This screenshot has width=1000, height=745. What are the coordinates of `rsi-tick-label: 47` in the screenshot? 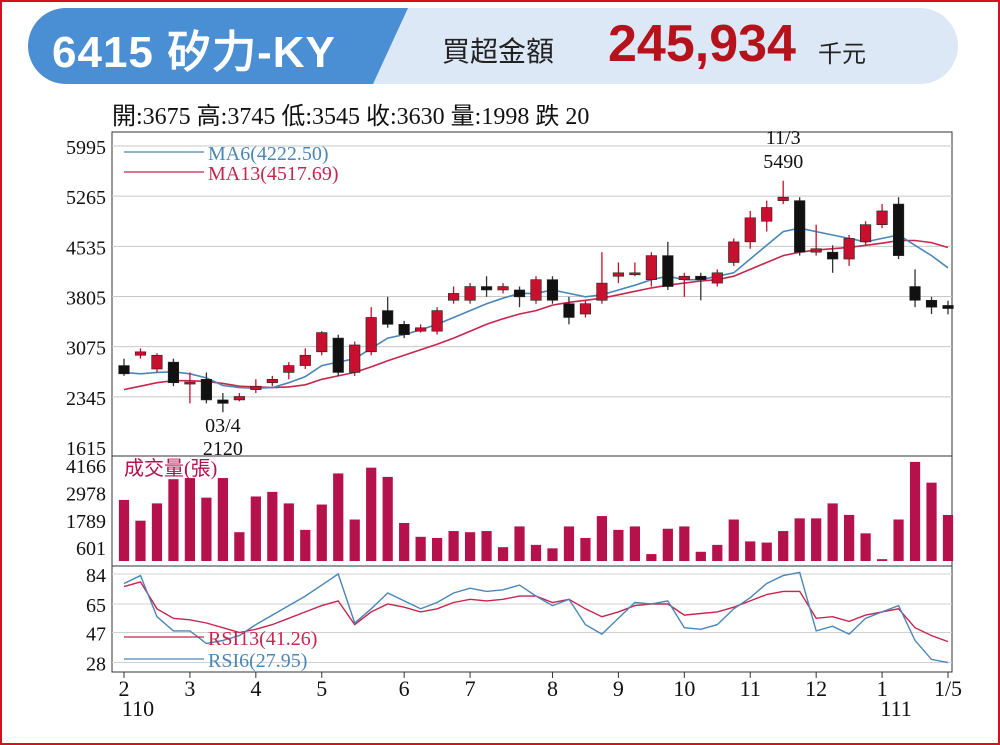 It's located at (96, 634).